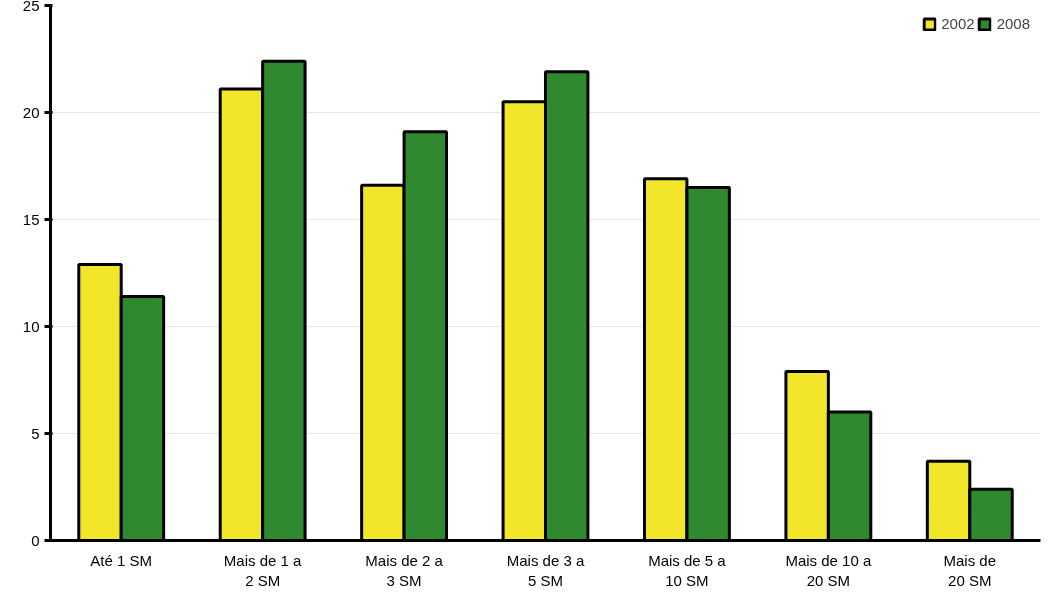  I want to click on y-tick-label: 20, so click(31, 112).